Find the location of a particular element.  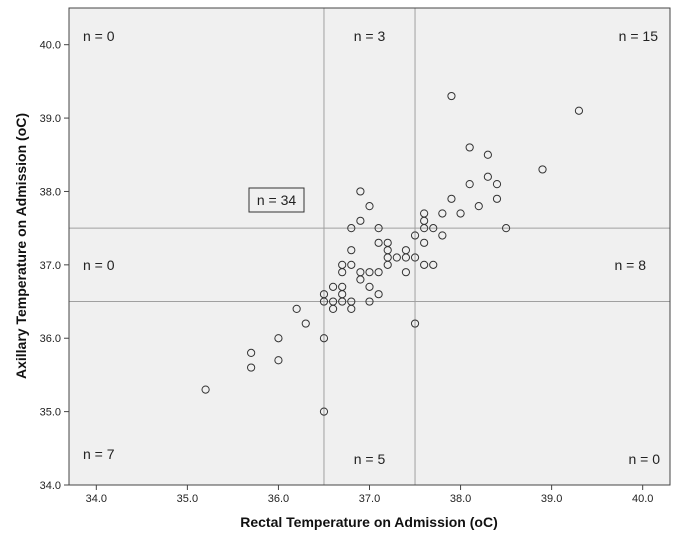

x-tick-label: 39.0 is located at coordinates (551, 499).